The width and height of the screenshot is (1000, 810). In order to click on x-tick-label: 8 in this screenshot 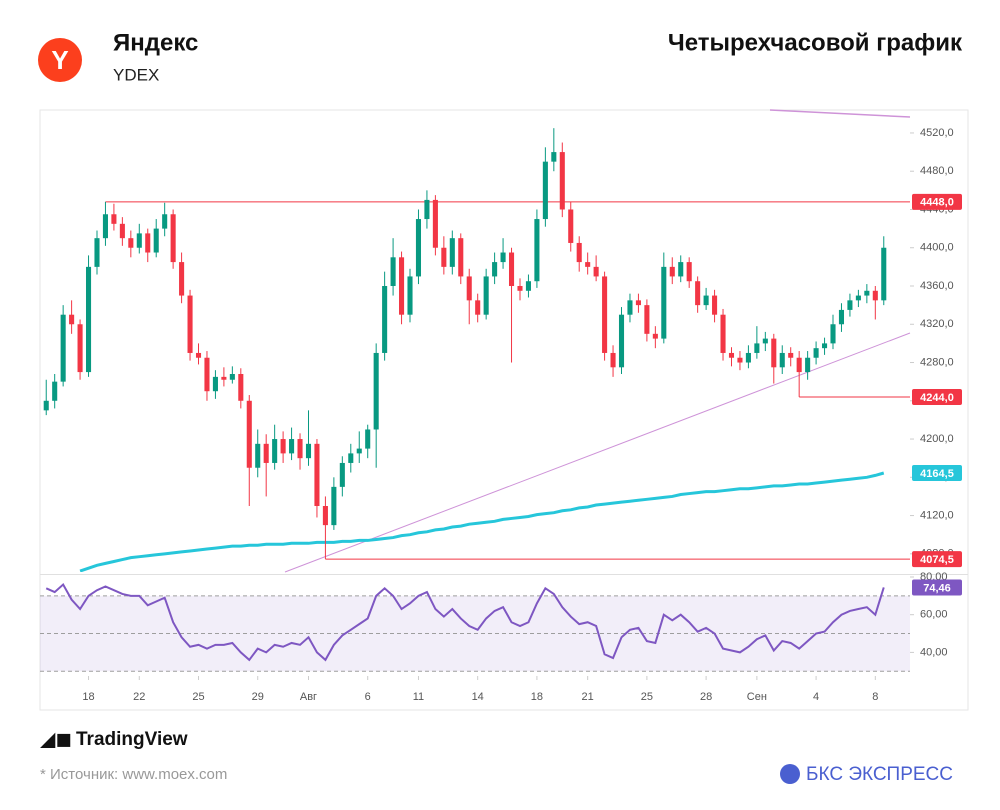, I will do `click(875, 697)`.